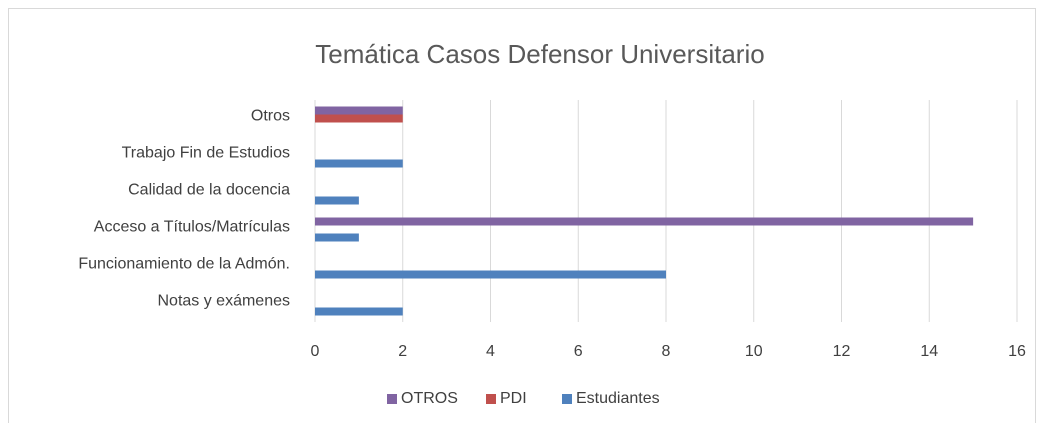 The height and width of the screenshot is (423, 1044). What do you see at coordinates (270, 116) in the screenshot?
I see `y-tick-label: Otros` at bounding box center [270, 116].